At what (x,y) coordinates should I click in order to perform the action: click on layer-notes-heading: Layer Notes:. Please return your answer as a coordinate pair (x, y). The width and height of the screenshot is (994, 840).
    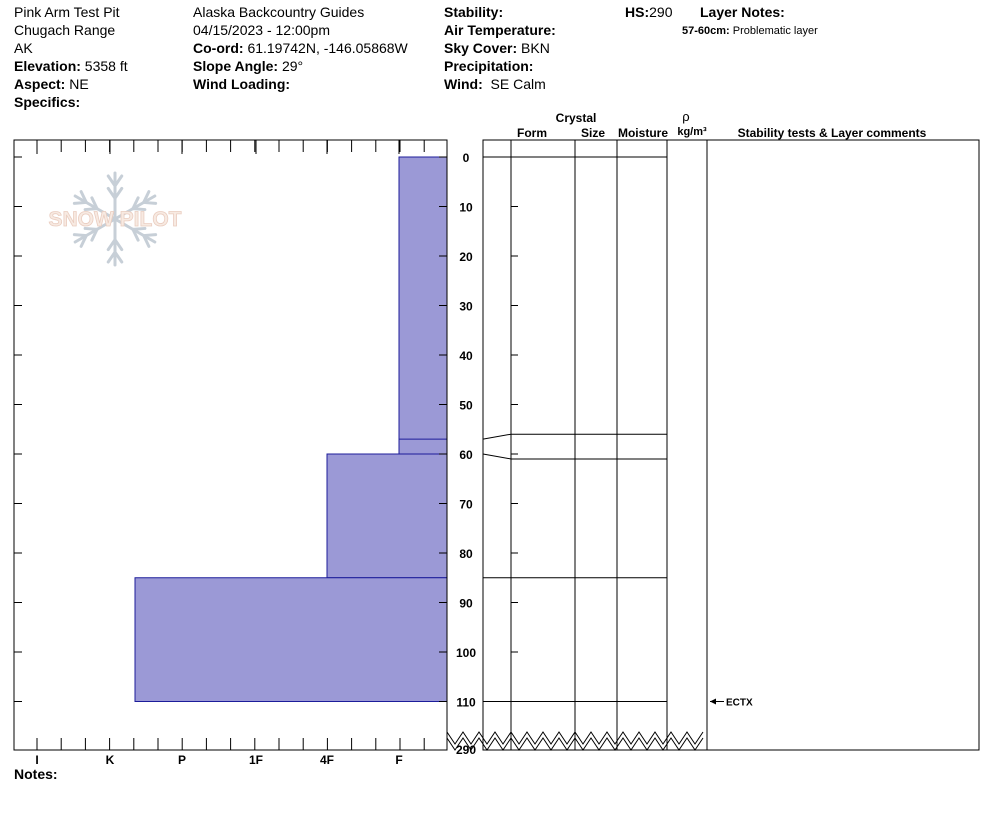
    Looking at the image, I should click on (742, 12).